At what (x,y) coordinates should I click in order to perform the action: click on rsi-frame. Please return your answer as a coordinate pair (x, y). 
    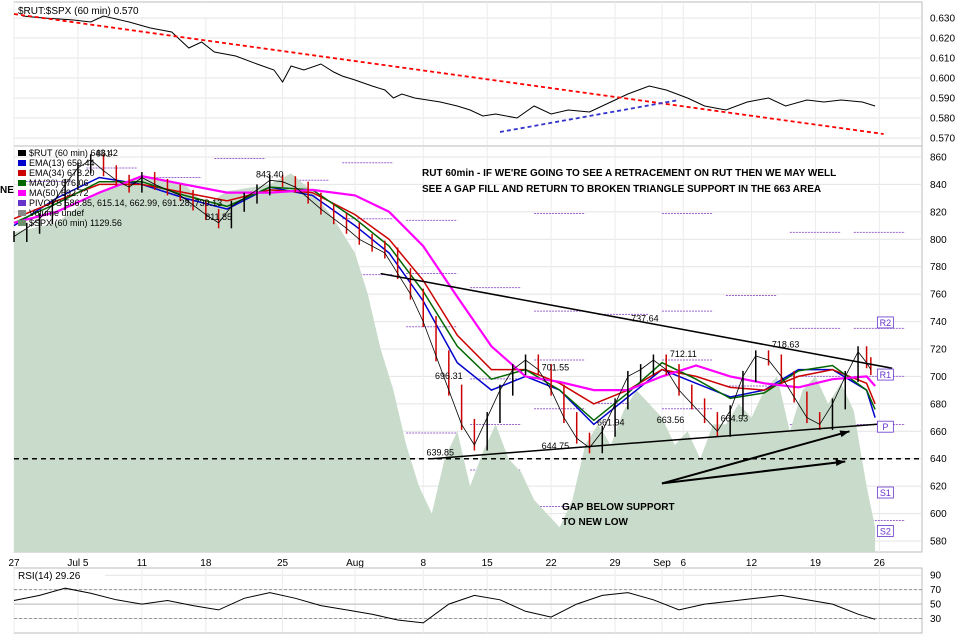
    Looking at the image, I should click on (468, 600).